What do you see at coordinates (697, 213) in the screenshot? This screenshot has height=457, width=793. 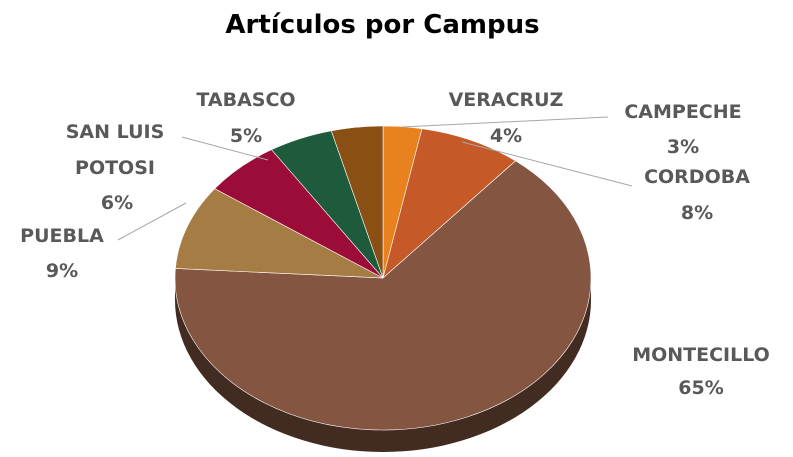 I see `slice-value-label: 8%` at bounding box center [697, 213].